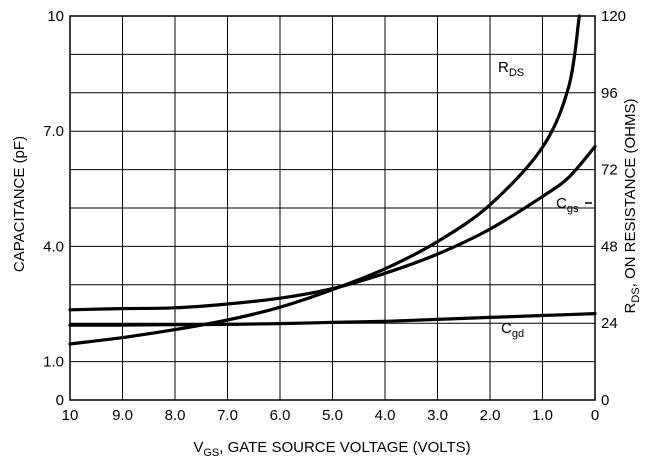  I want to click on x-tick-label: 7.0, so click(227, 415).